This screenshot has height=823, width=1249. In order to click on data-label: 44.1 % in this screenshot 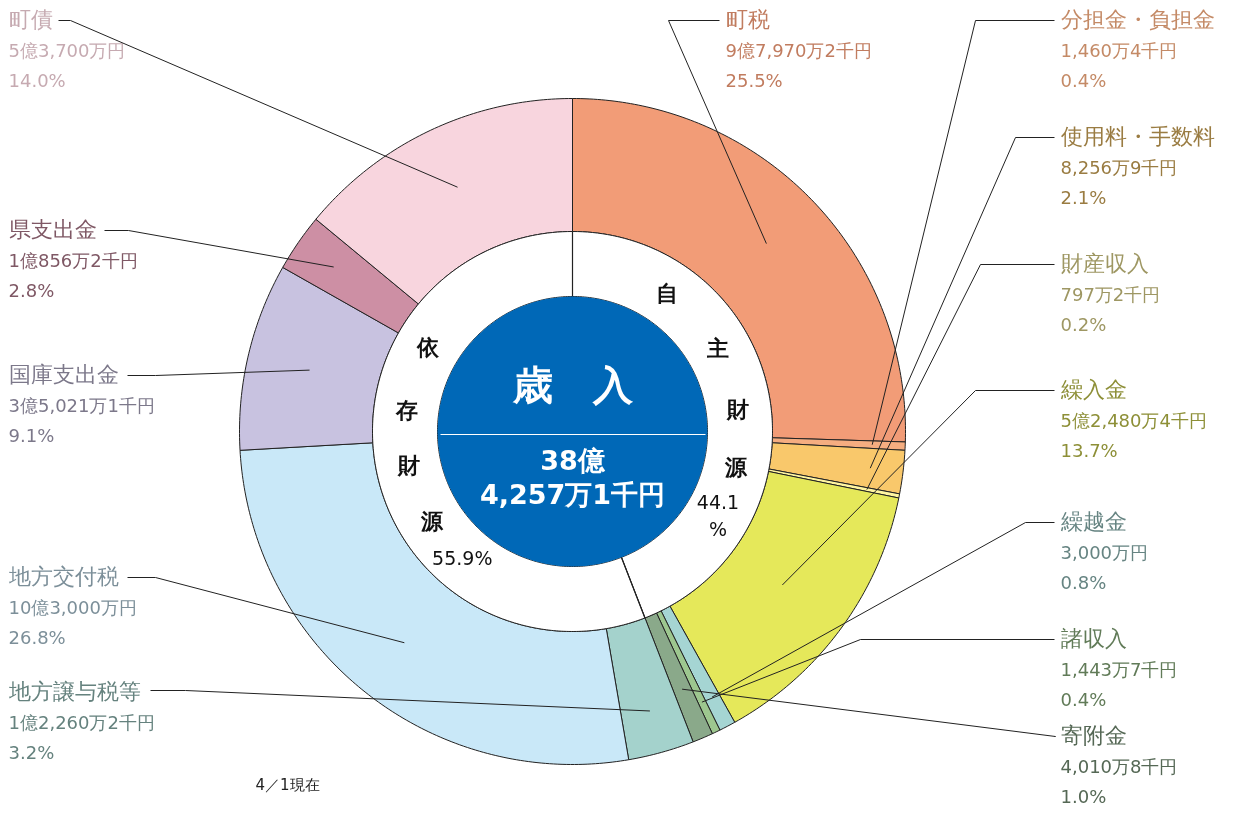, I will do `click(718, 515)`.